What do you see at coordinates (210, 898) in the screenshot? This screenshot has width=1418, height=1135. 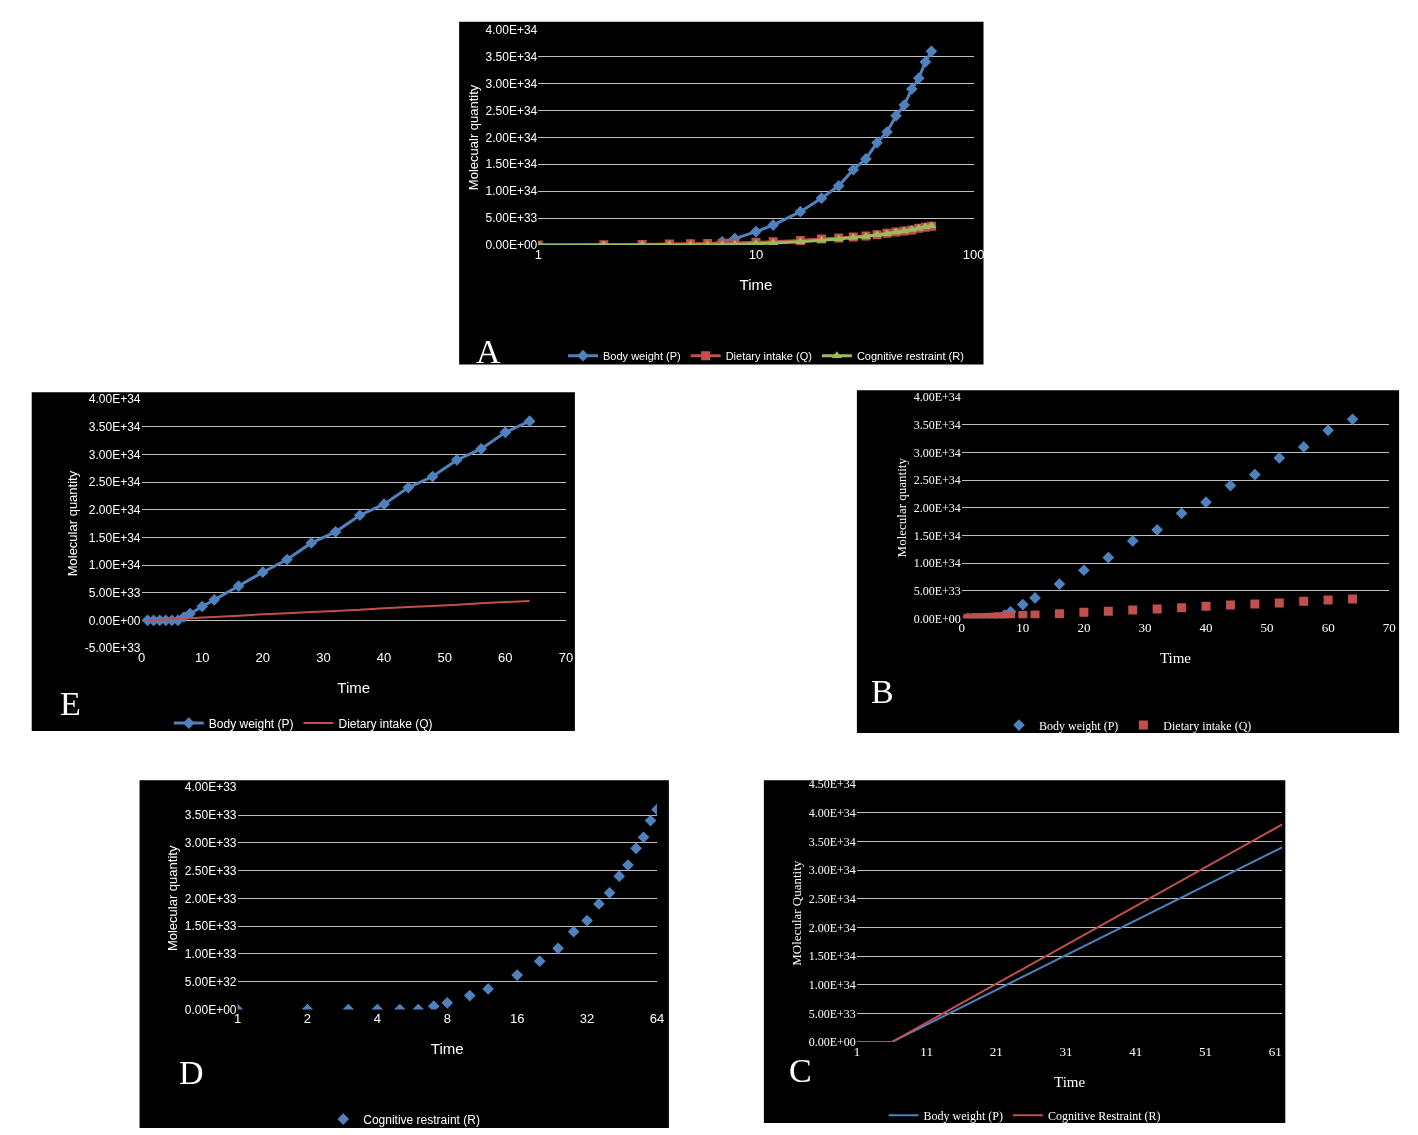 I see `y-tick-label: 2.00E+33` at bounding box center [210, 898].